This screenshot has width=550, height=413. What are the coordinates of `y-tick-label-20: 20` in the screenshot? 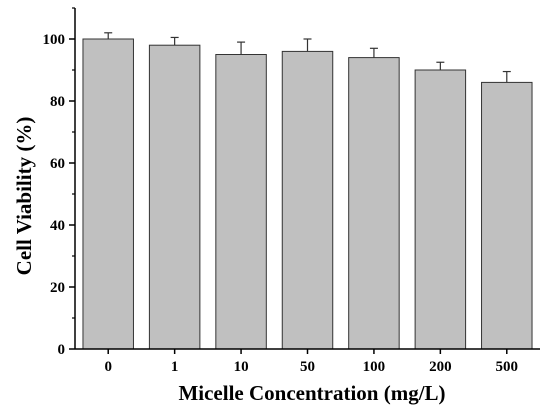 It's located at (57, 288).